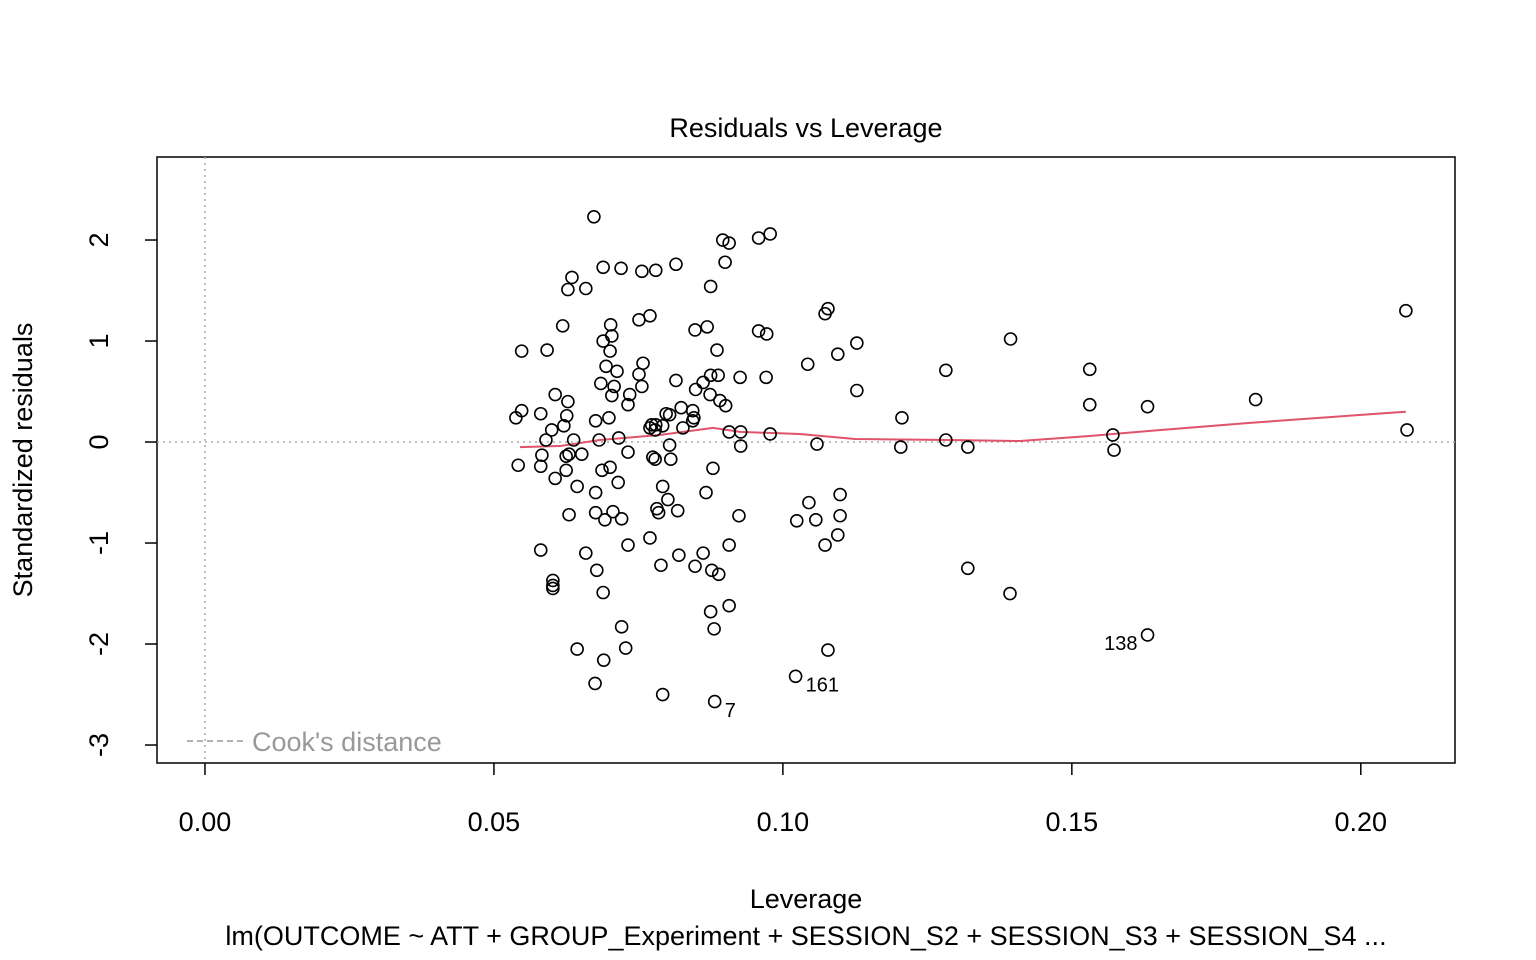 The width and height of the screenshot is (1536, 960). What do you see at coordinates (99, 745) in the screenshot?
I see `y-tick-label: -3` at bounding box center [99, 745].